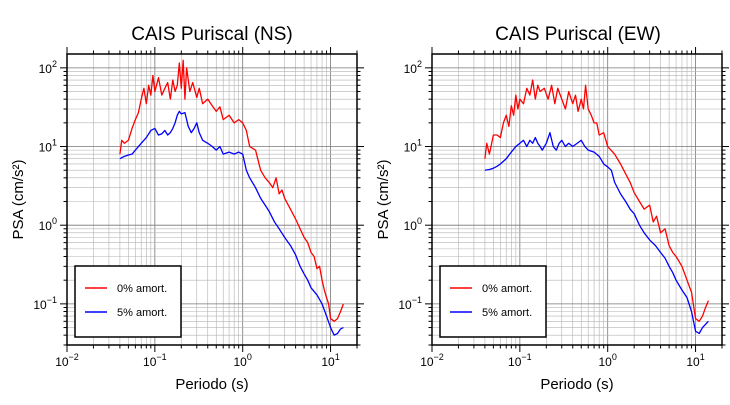  Describe the element at coordinates (578, 34) in the screenshot. I see `chart-title: CAIS Puriscal (EW)` at that location.